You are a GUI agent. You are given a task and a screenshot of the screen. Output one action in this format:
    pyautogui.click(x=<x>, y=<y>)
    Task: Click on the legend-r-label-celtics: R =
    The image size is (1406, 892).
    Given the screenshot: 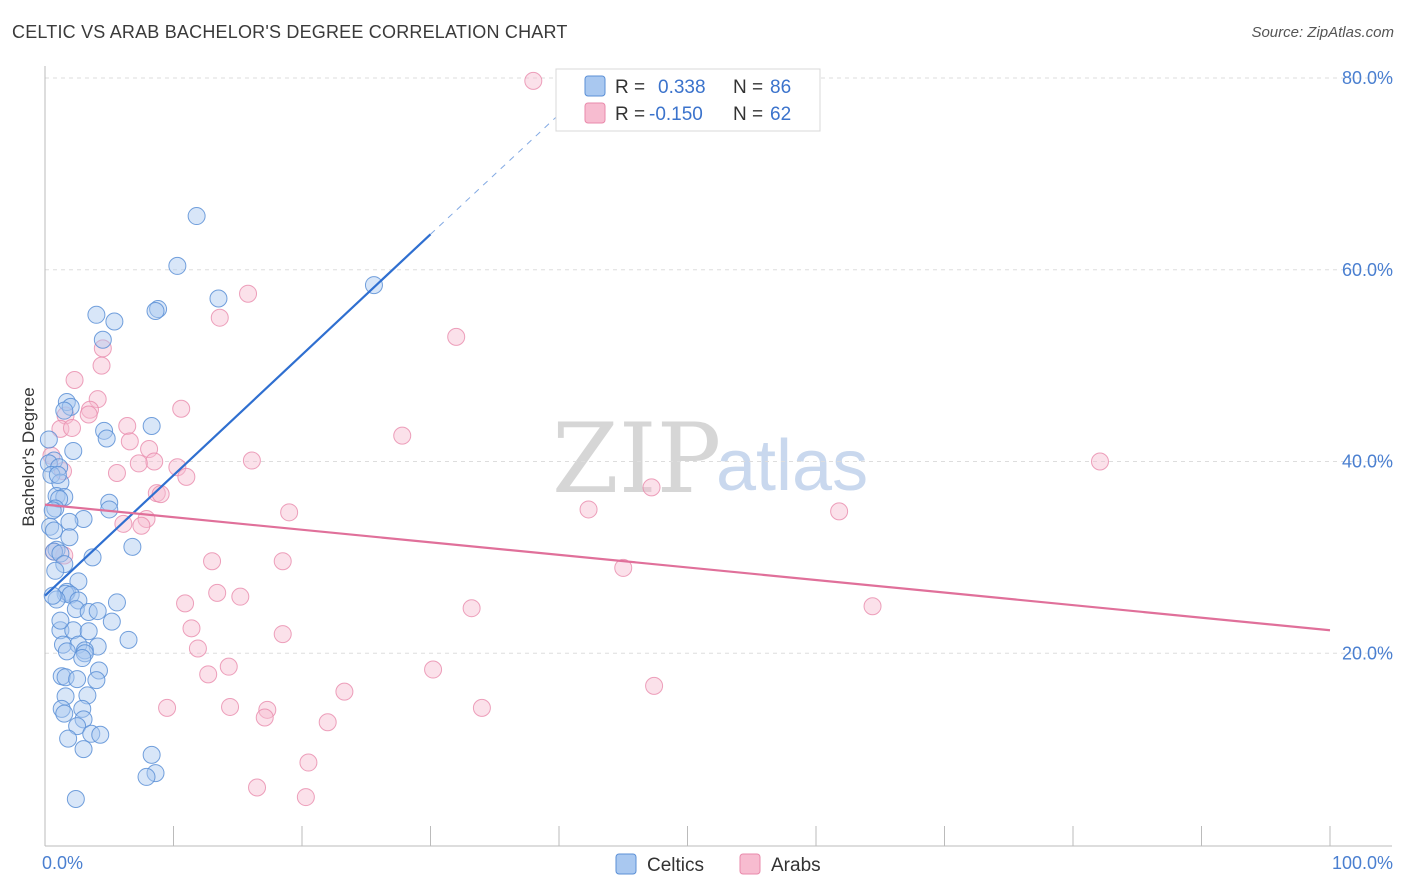 What is the action you would take?
    pyautogui.click(x=630, y=87)
    